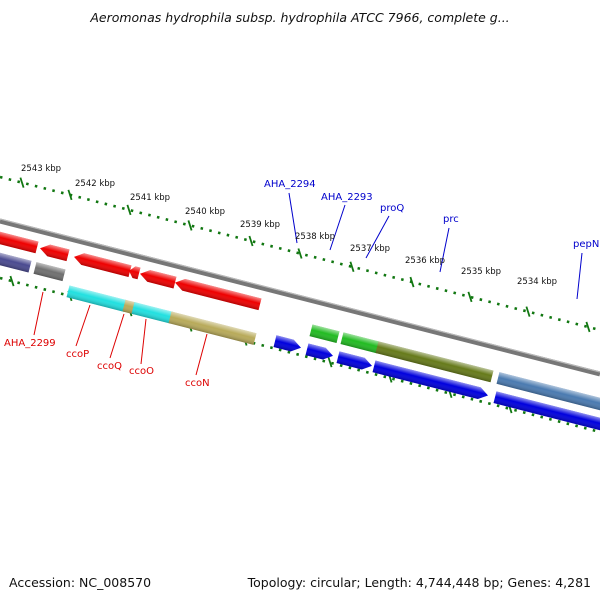 Image resolution: width=600 pixels, height=600 pixels. What do you see at coordinates (117, 336) in the screenshot?
I see `leader-ccoq` at bounding box center [117, 336].